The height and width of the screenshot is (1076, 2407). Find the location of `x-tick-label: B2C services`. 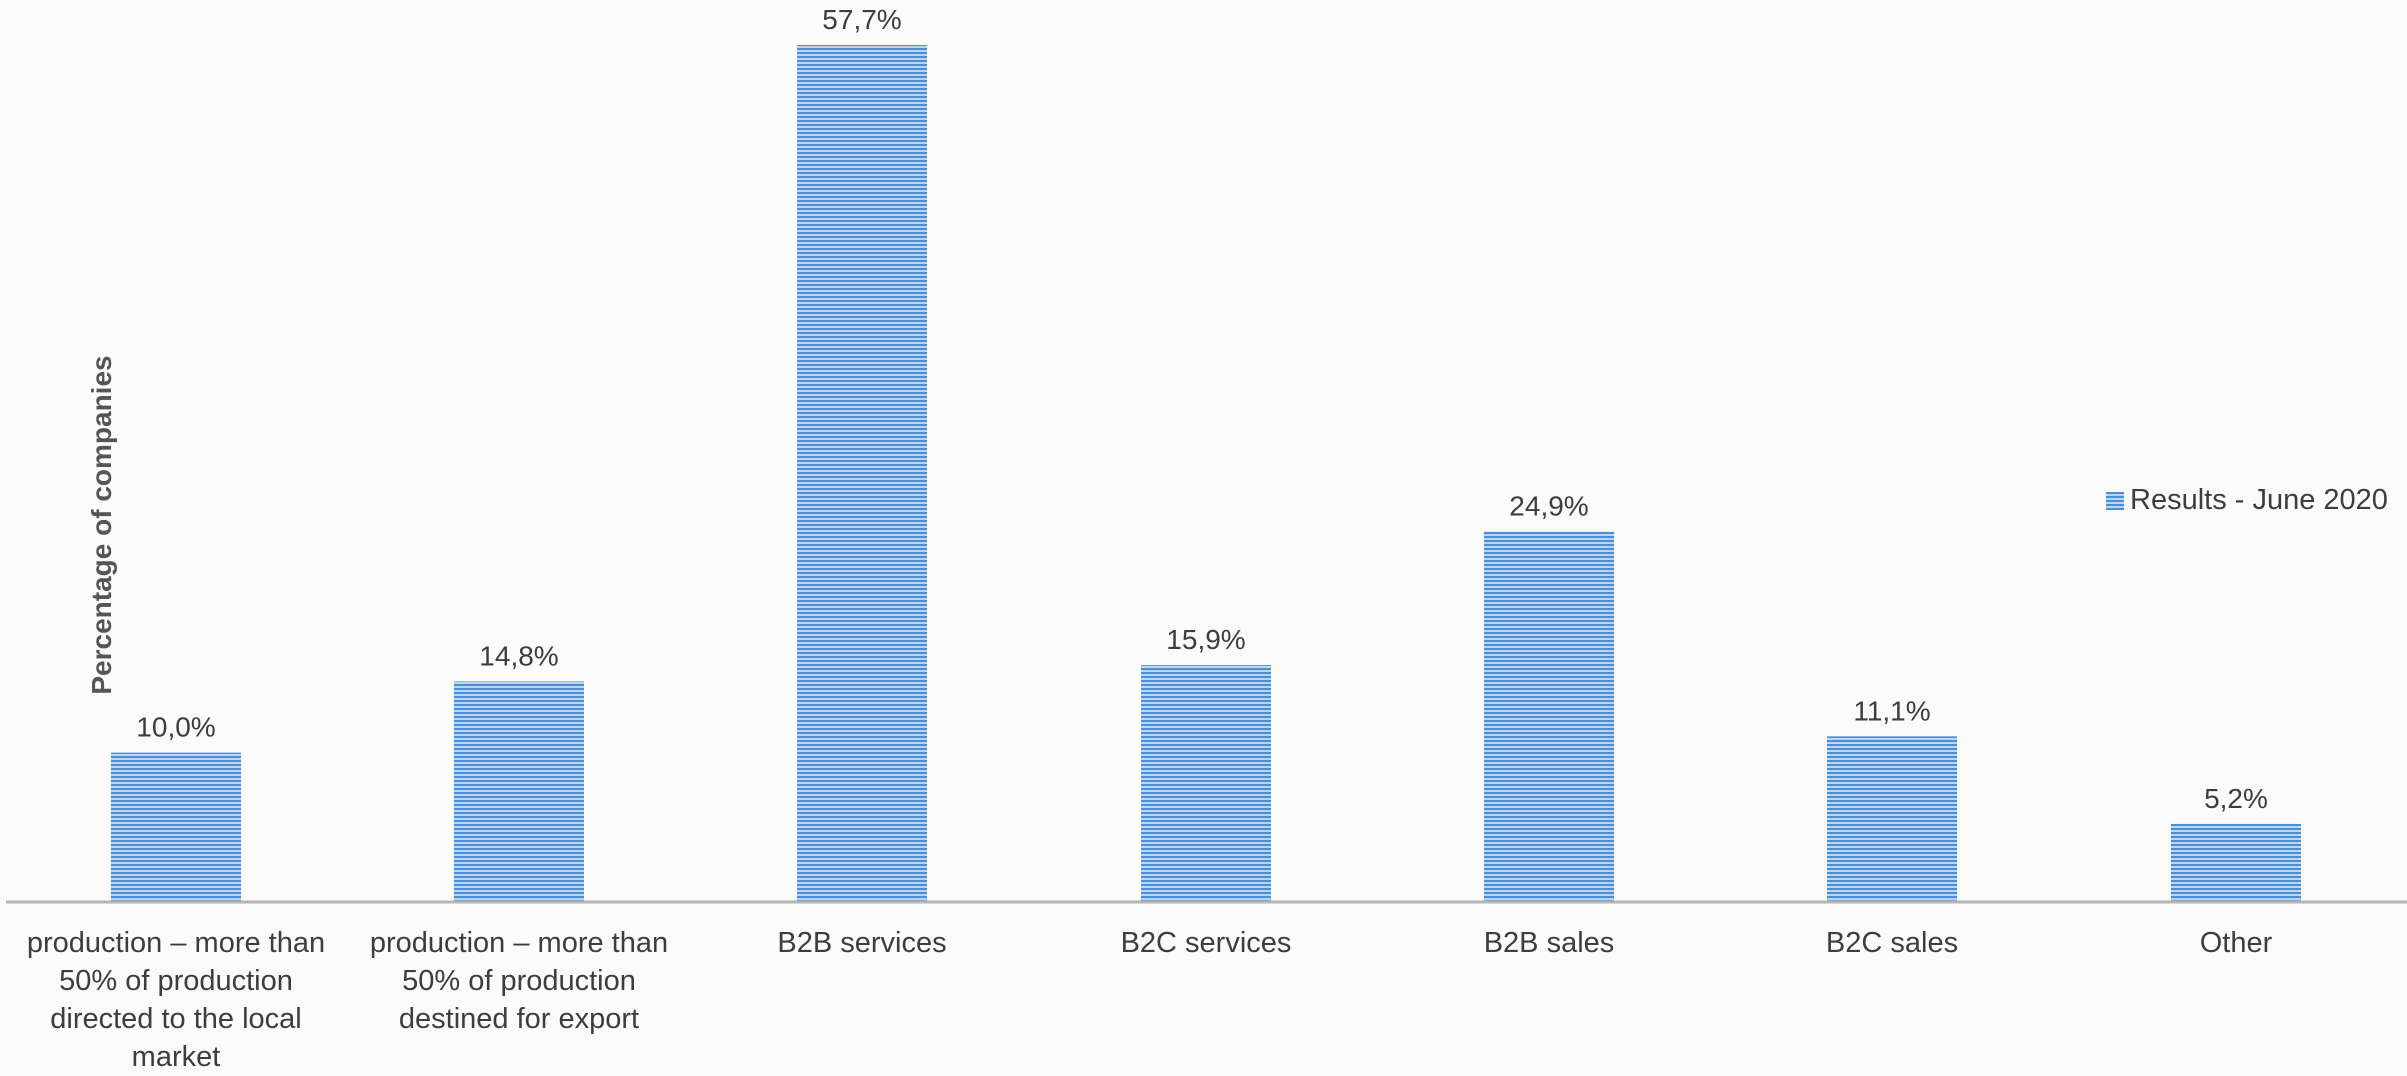

x-tick-label: B2C services is located at coordinates (1206, 943).